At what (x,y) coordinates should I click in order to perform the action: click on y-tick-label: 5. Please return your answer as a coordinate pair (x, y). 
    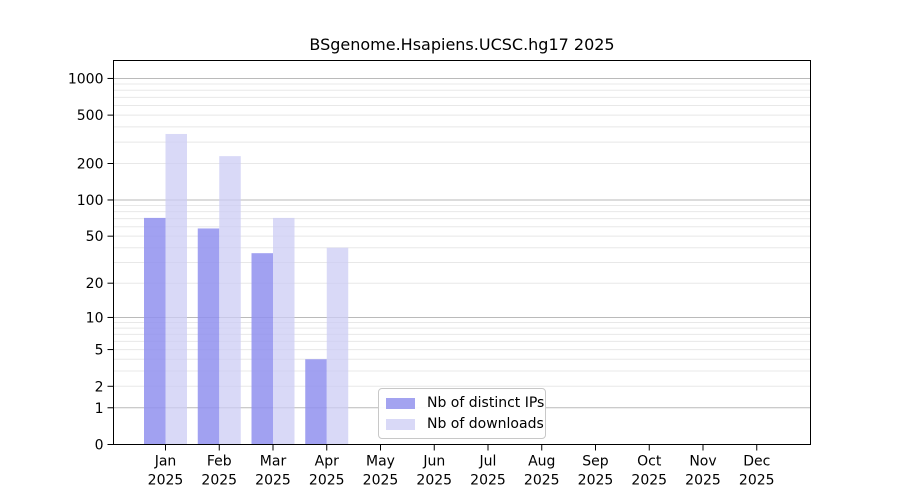
    Looking at the image, I should click on (99, 351).